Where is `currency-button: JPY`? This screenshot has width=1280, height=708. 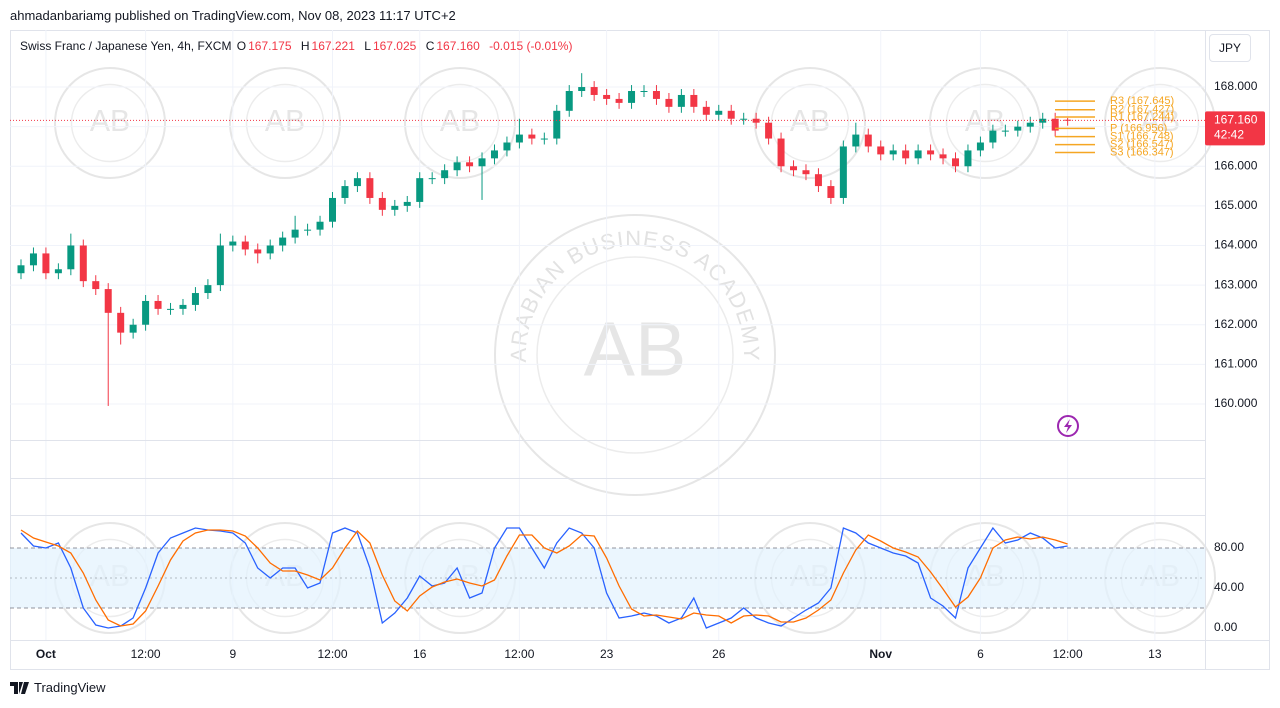 currency-button: JPY is located at coordinates (1230, 48).